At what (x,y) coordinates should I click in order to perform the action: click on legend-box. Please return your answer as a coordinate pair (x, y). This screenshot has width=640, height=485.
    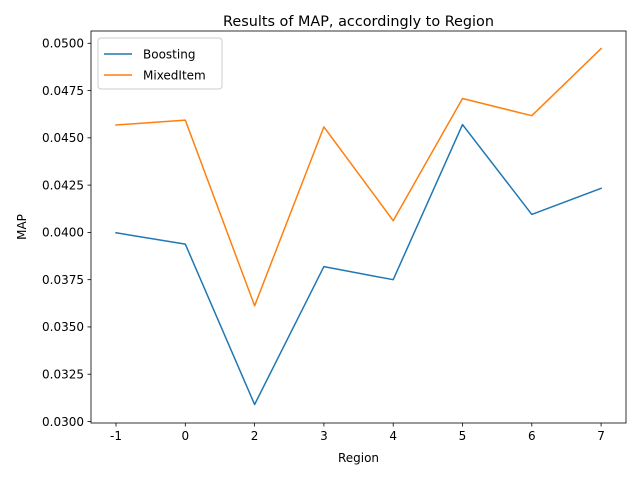
    Looking at the image, I should click on (160, 63).